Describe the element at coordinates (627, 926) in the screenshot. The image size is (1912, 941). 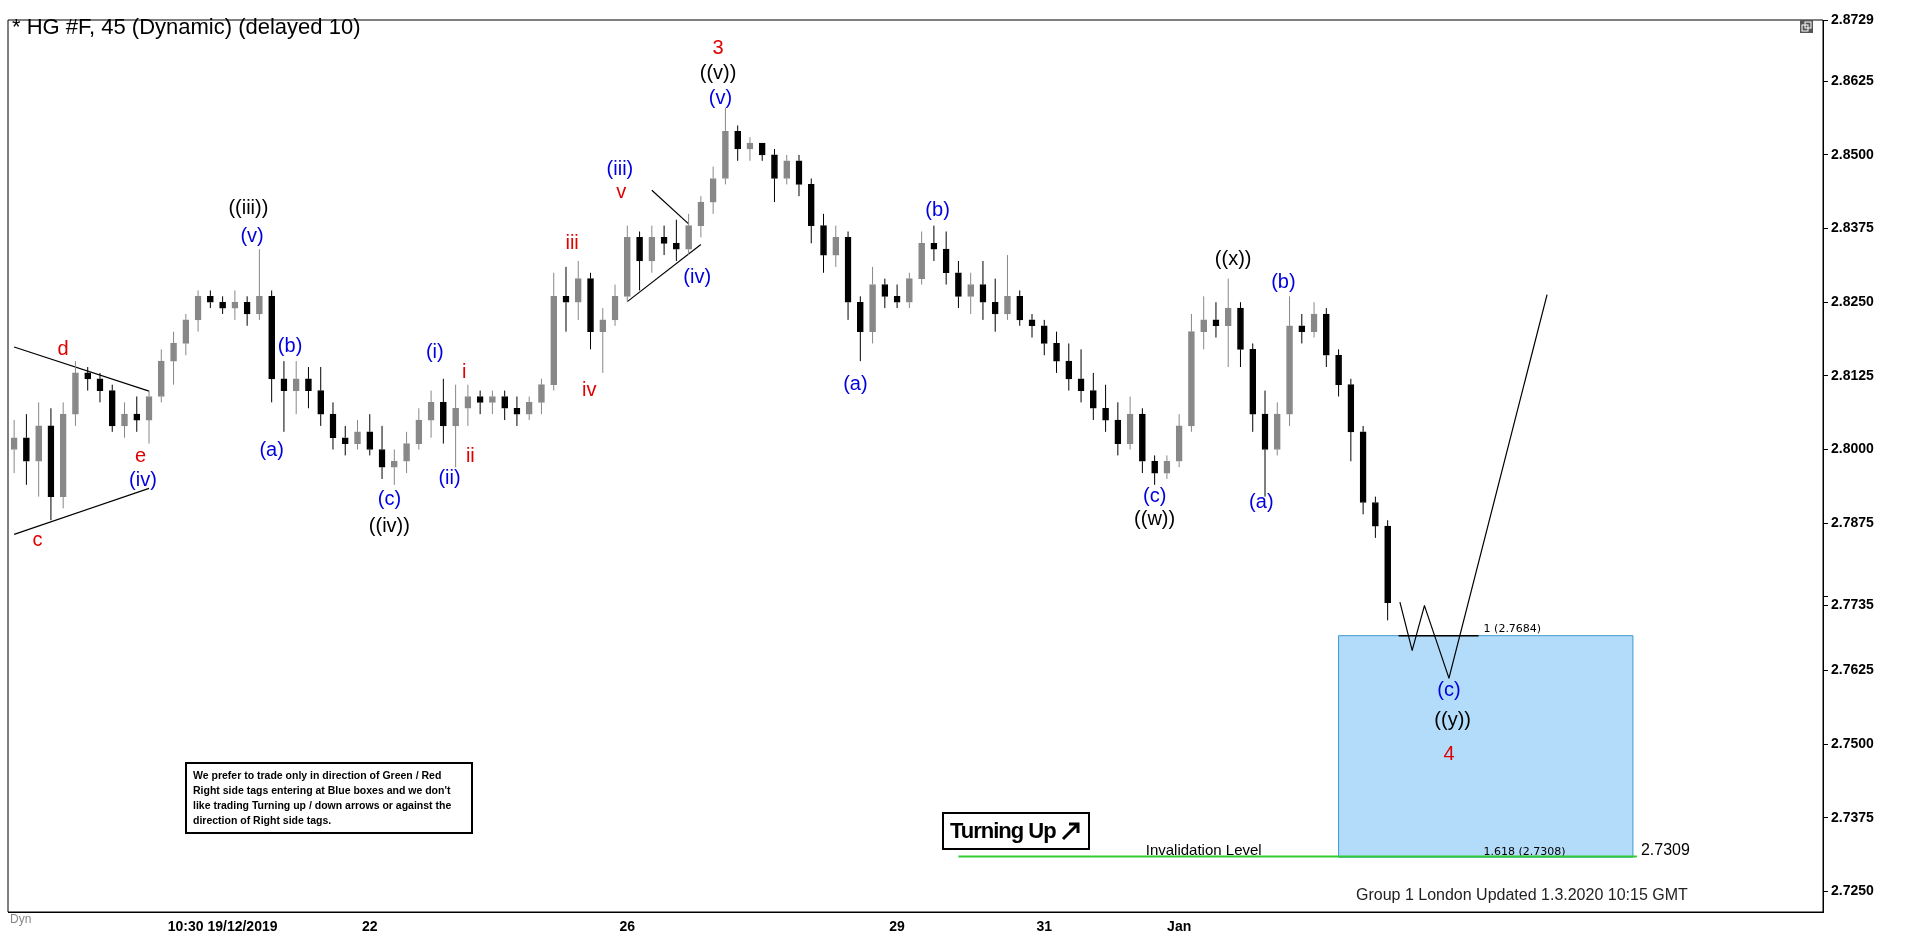
I see `x-tick-label: 26` at that location.